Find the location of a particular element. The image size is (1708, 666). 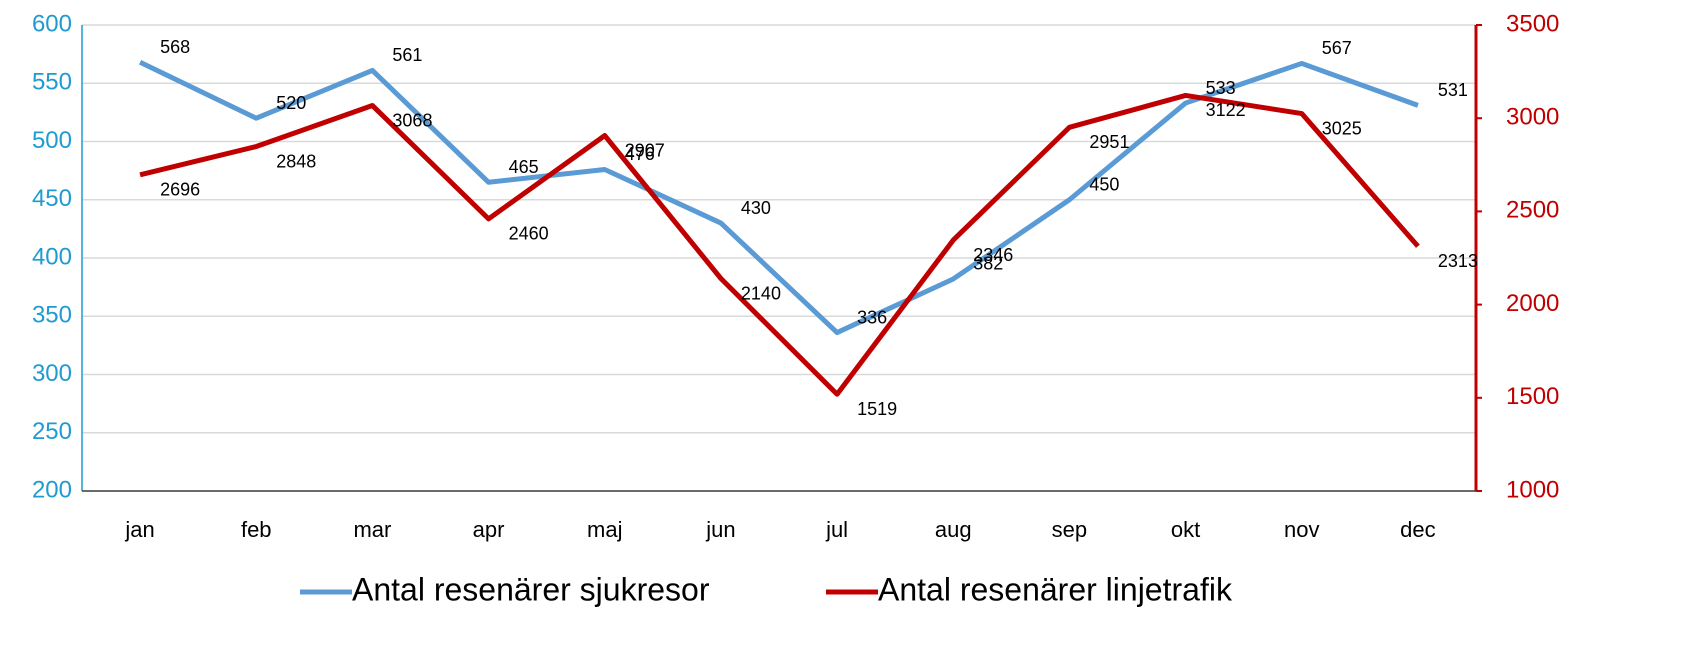

data-label: 336 is located at coordinates (872, 317).